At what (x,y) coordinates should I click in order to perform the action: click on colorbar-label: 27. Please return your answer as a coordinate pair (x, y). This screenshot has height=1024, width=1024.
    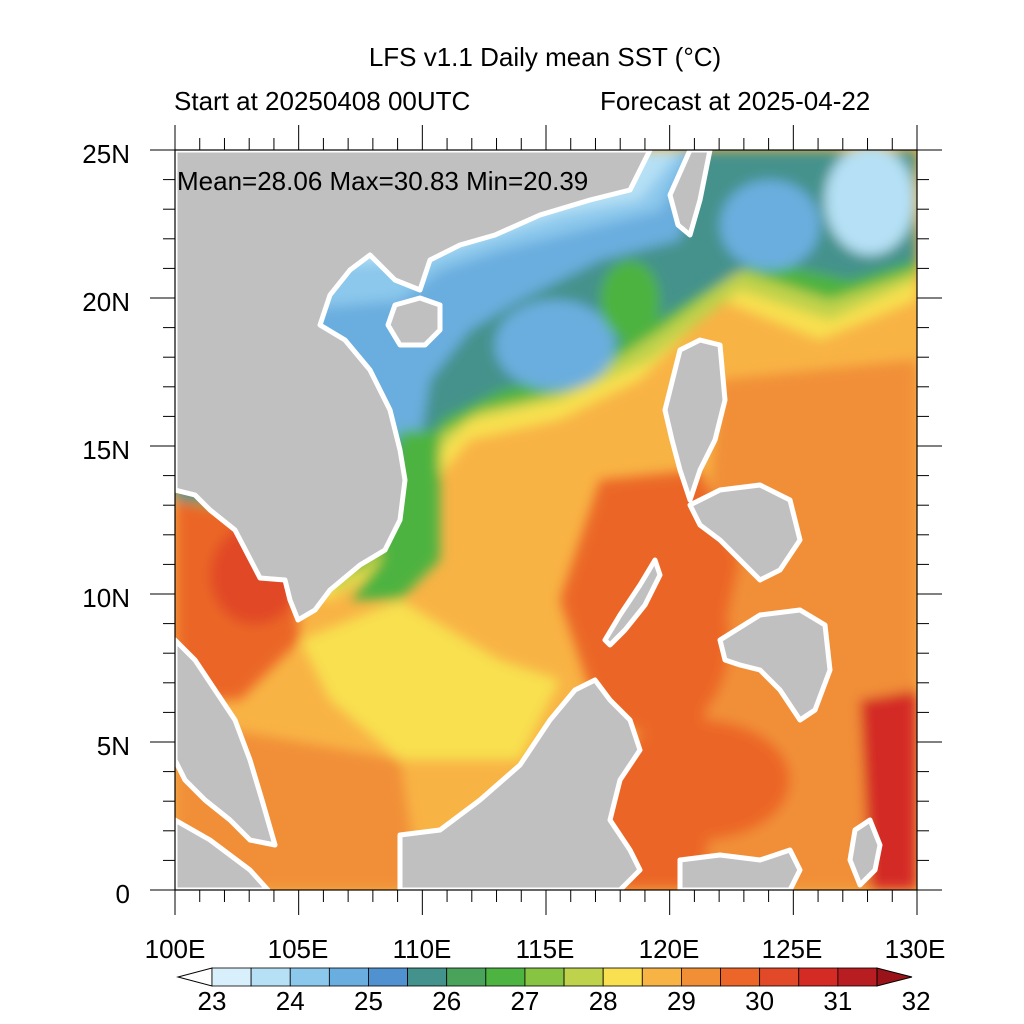
    Looking at the image, I should click on (525, 1001).